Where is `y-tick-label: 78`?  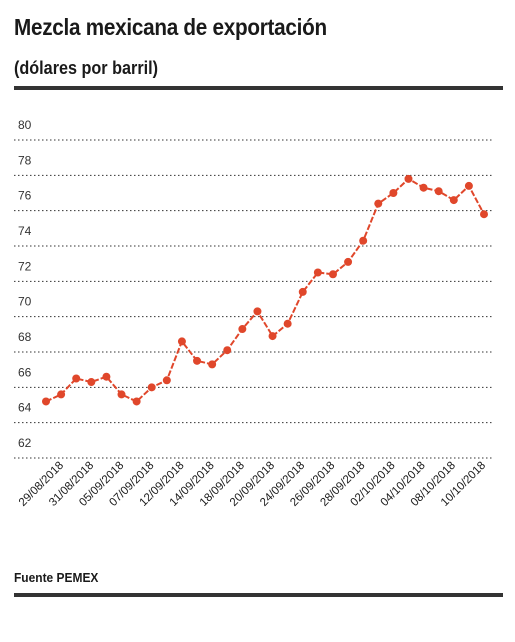
y-tick-label: 78 is located at coordinates (25, 160).